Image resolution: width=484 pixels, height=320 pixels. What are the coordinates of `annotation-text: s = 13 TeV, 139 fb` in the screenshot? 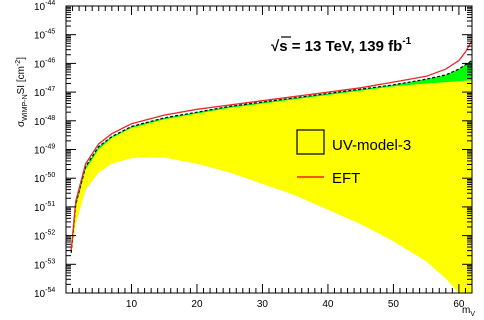 It's located at (340, 46).